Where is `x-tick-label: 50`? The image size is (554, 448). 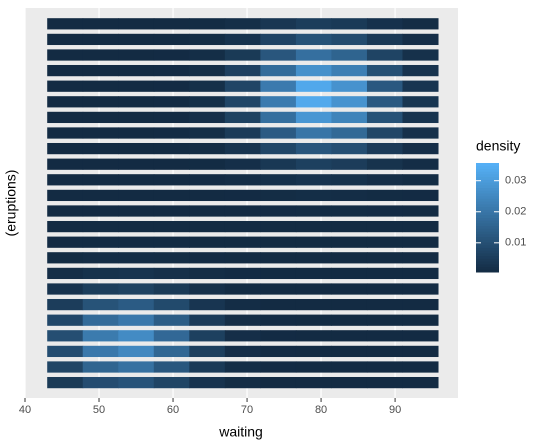
x-tick-label: 50 is located at coordinates (99, 410).